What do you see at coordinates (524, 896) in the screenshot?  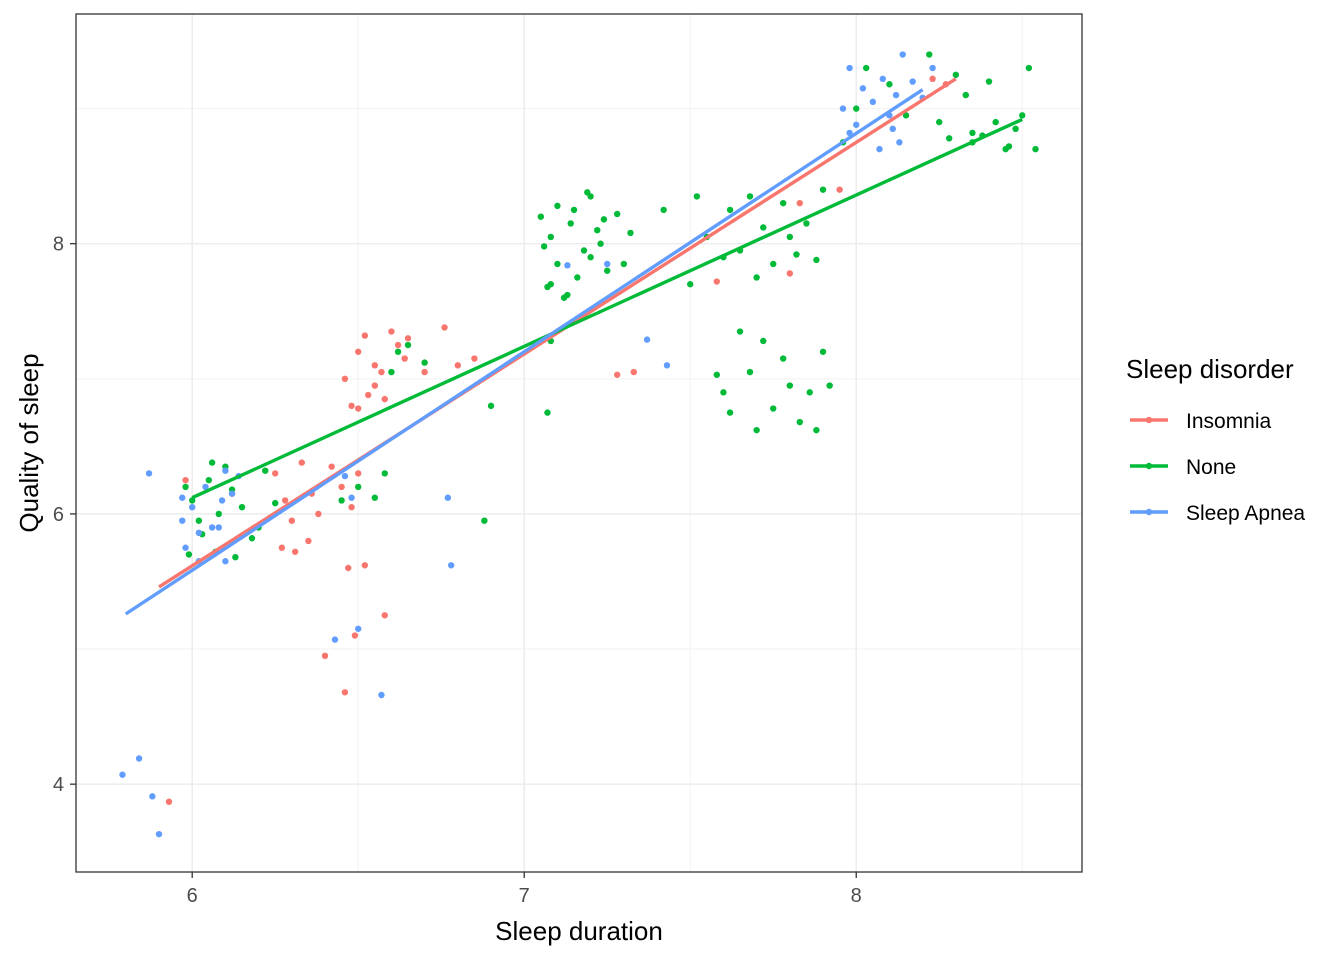 I see `x-tick-label: 7` at bounding box center [524, 896].